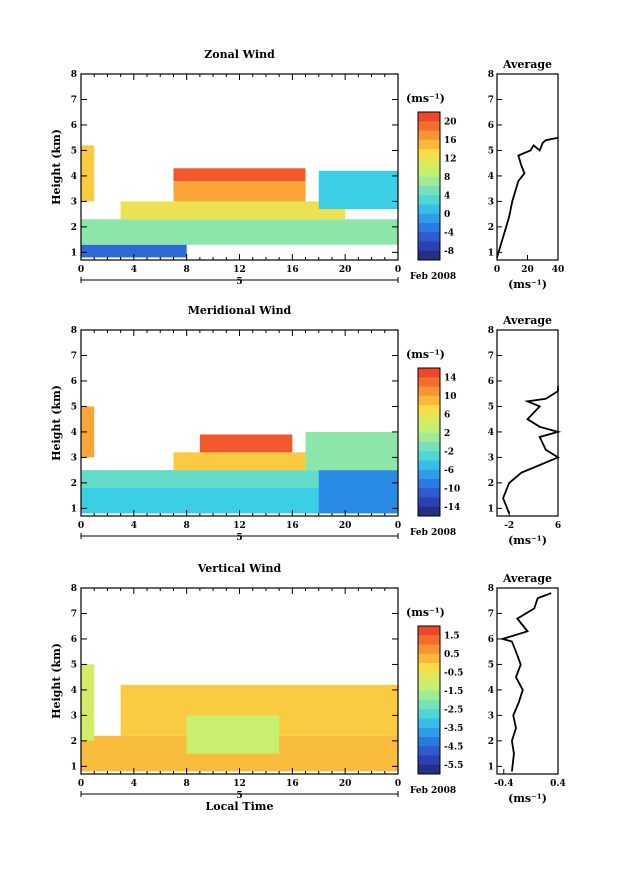  Describe the element at coordinates (452, 489) in the screenshot. I see `colorbar-tick-label: -10` at that location.